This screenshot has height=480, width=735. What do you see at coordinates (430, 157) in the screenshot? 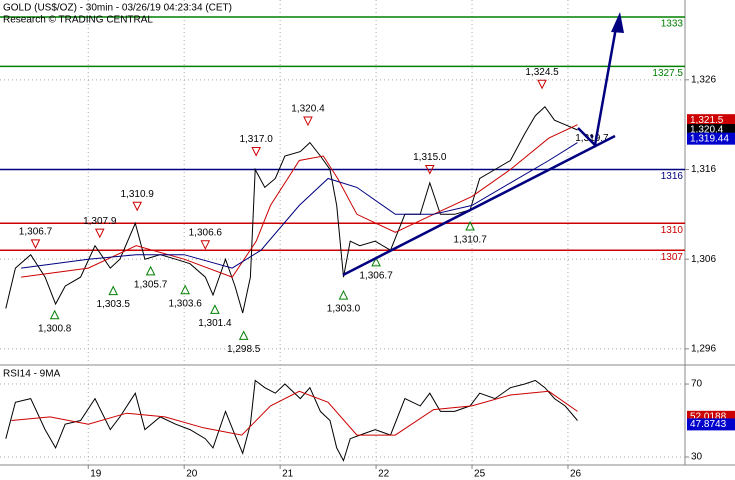
I see `high-label: 1,315.0` at bounding box center [430, 157].